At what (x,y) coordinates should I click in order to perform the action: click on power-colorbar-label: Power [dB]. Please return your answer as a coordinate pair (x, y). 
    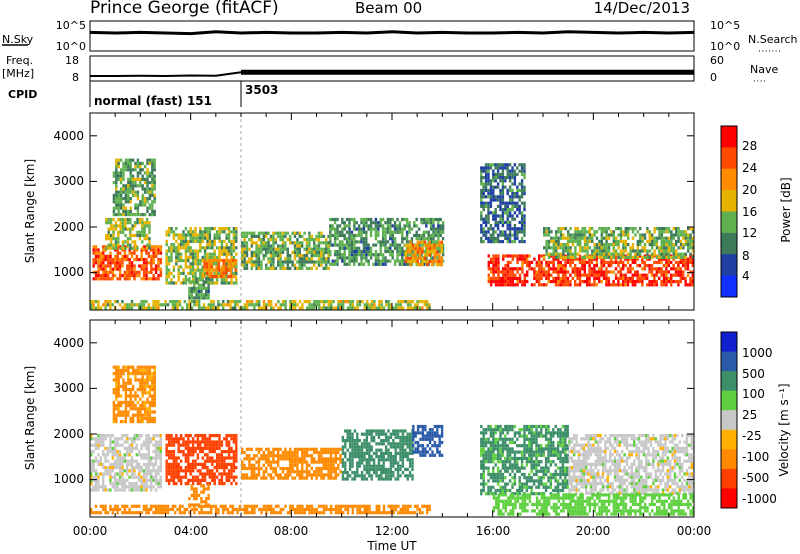
    Looking at the image, I should click on (786, 209).